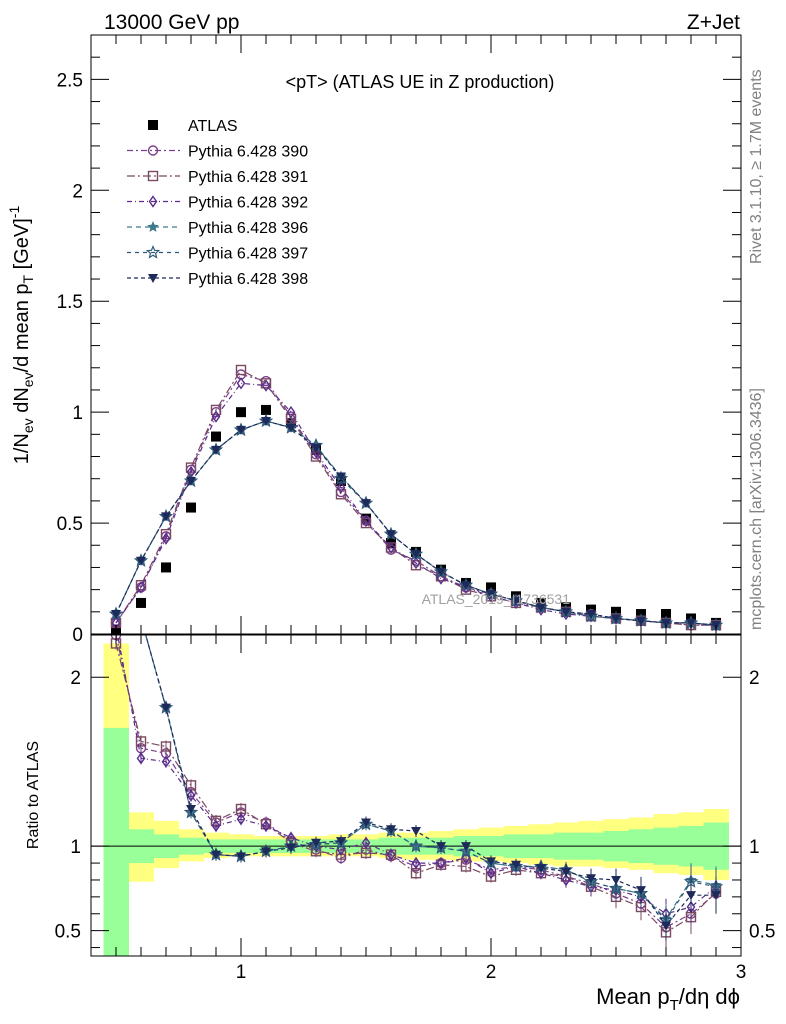 The image size is (786, 1024). I want to click on x-axis-label: Mean pT/dη dϕ, so click(668, 999).